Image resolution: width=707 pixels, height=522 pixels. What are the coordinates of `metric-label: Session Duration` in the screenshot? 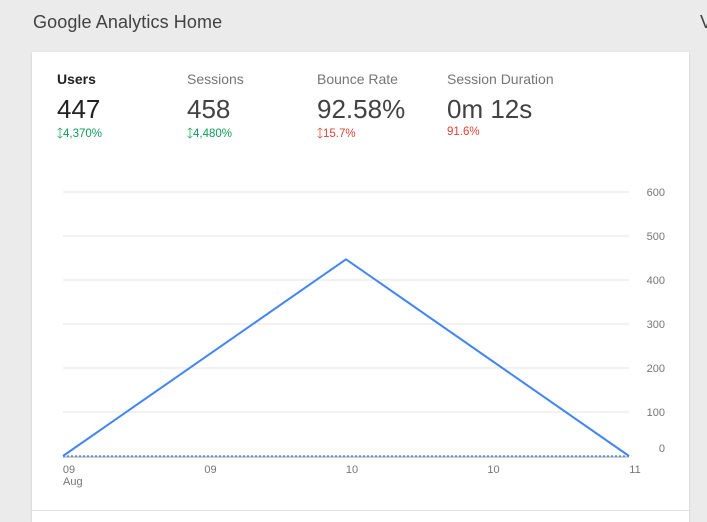 It's located at (512, 79).